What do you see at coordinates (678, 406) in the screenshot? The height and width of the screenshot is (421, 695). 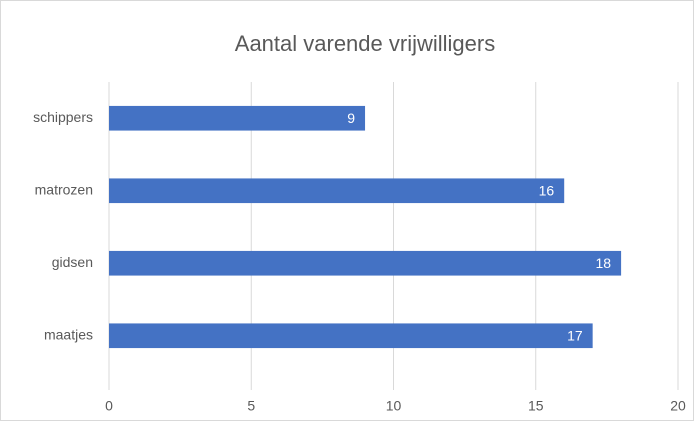 I see `x-tick-label: 20` at bounding box center [678, 406].